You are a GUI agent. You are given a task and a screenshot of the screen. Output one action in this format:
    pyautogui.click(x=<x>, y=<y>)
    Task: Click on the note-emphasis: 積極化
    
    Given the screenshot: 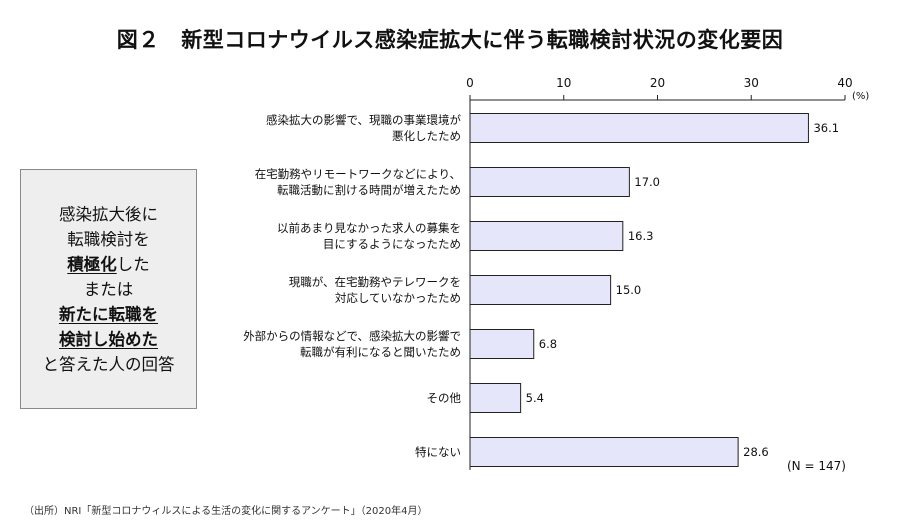 What is the action you would take?
    pyautogui.click(x=92, y=264)
    